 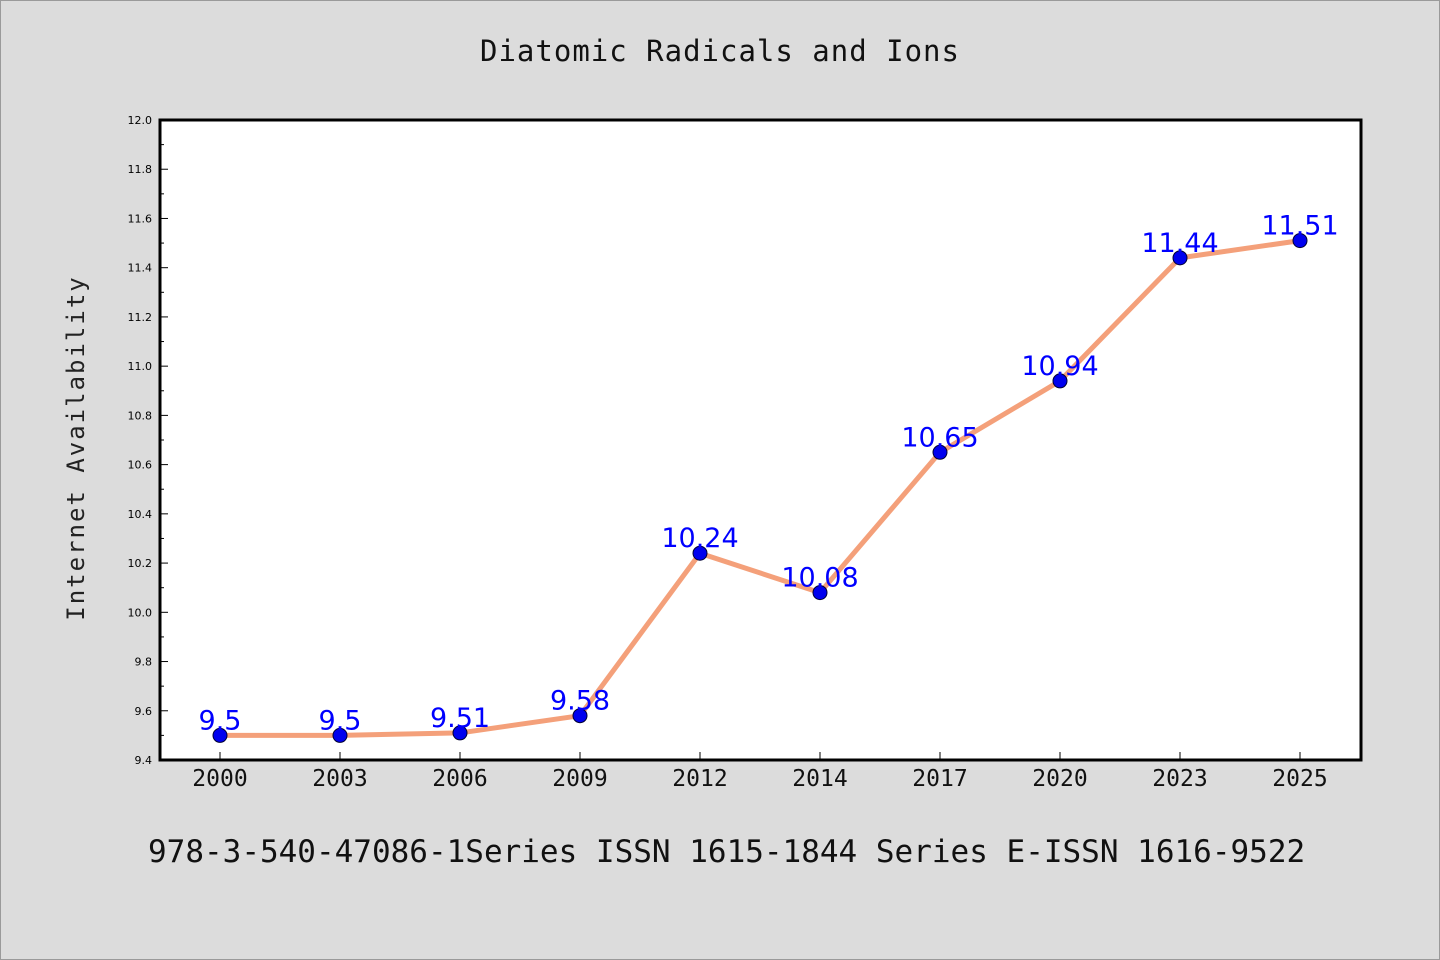 I want to click on y-tick-label: 10.0, so click(x=140, y=612).